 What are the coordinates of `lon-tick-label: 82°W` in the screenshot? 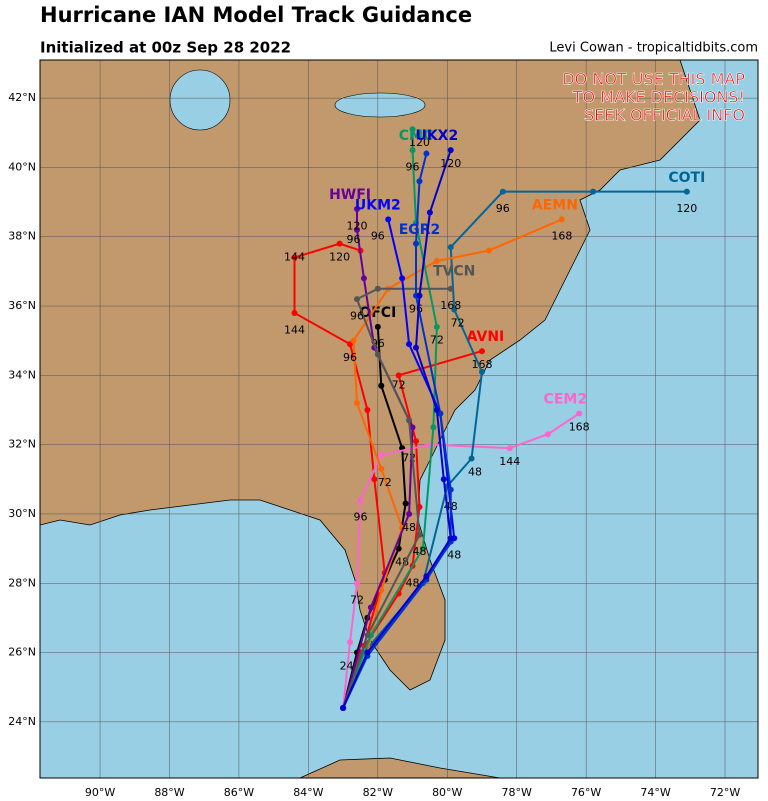 It's located at (378, 792).